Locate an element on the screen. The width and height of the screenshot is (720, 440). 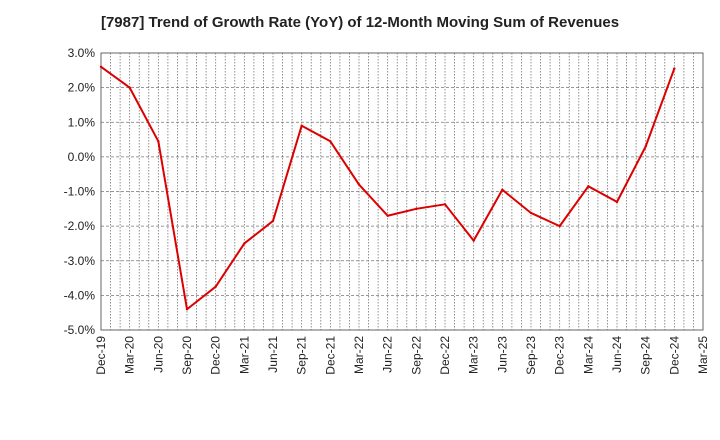
y-tick-label: 2.0% is located at coordinates (82, 88).